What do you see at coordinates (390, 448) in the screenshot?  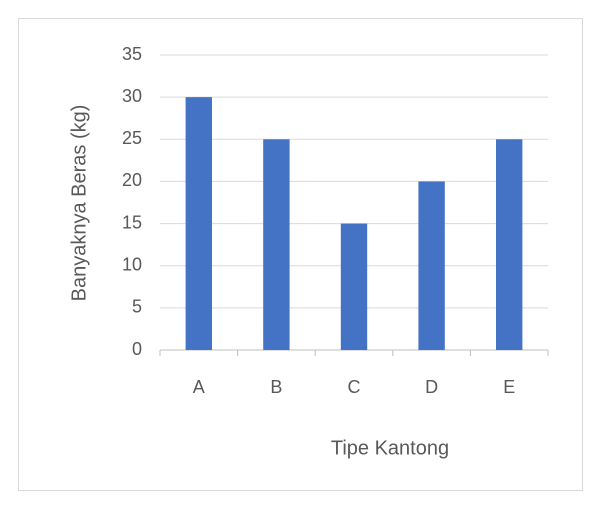 I see `x-axis-label: Tipe Kantong` at bounding box center [390, 448].